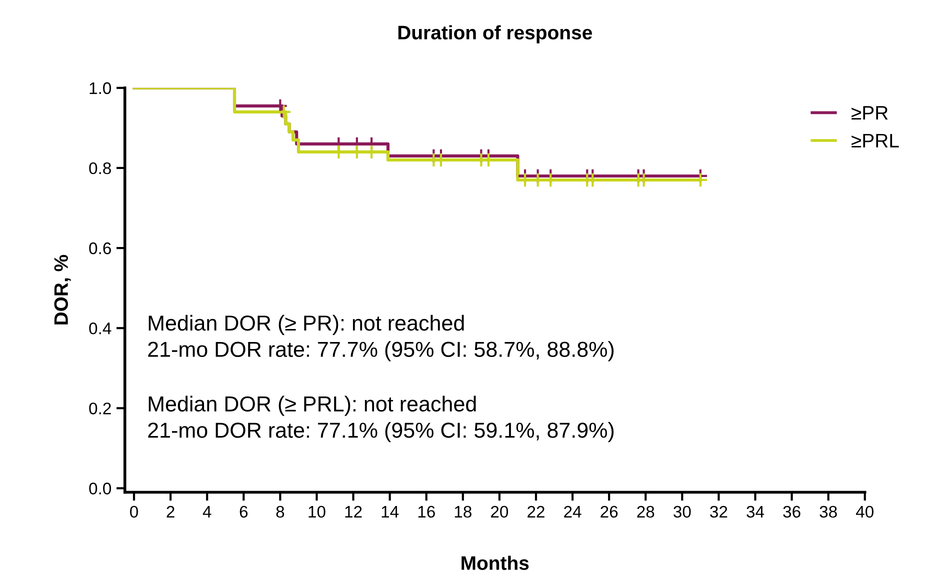  Describe the element at coordinates (353, 512) in the screenshot. I see `x-tick-label: 12` at that location.